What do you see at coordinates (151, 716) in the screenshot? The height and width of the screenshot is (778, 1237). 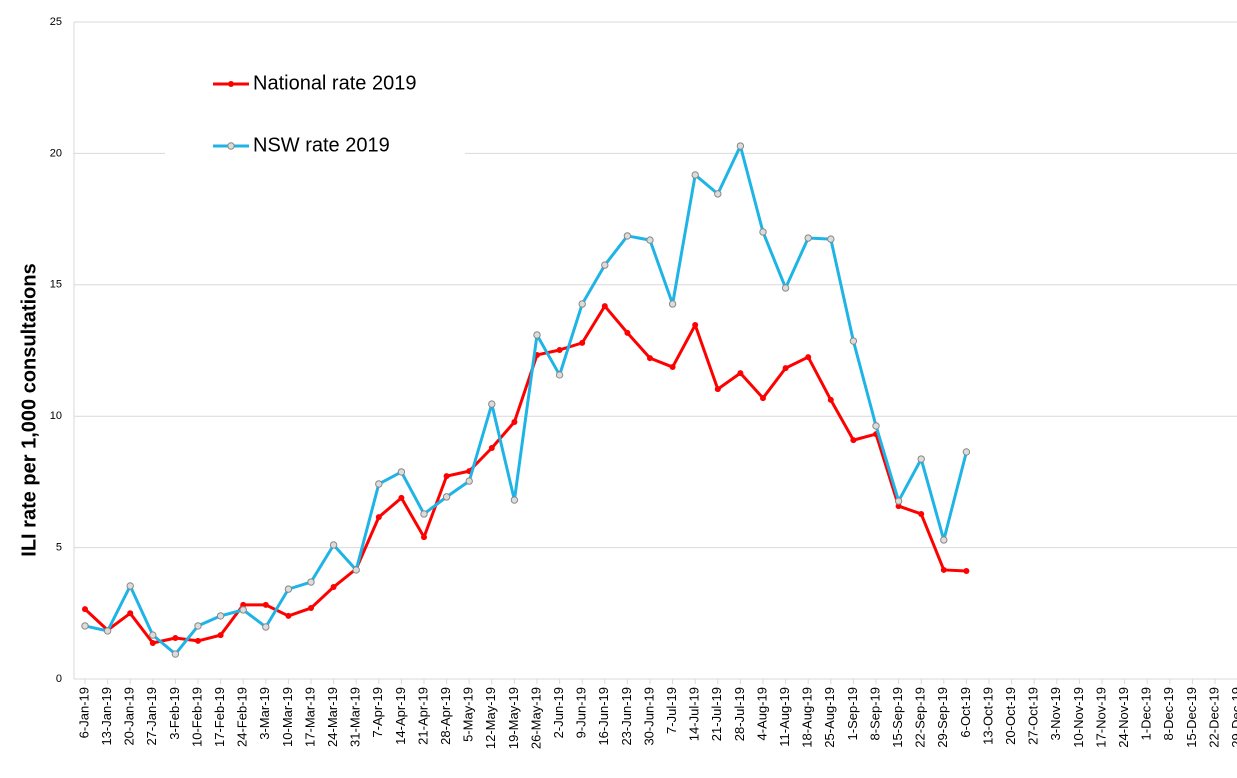 I see `x-tick-label: 27-Jan-19` at bounding box center [151, 716].